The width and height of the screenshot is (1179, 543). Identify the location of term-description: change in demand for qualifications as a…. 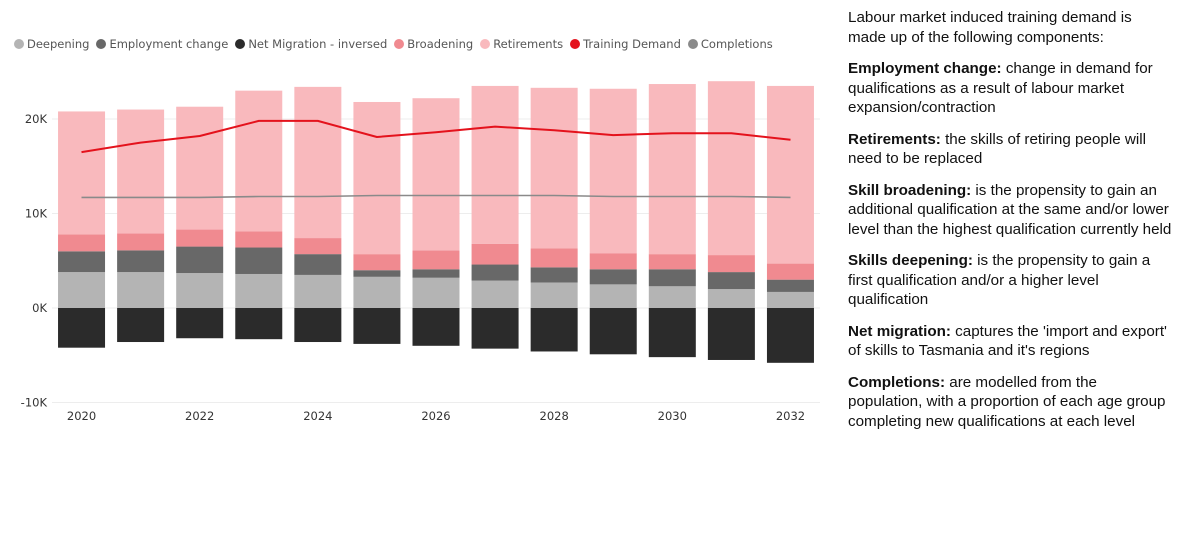
(1000, 88).